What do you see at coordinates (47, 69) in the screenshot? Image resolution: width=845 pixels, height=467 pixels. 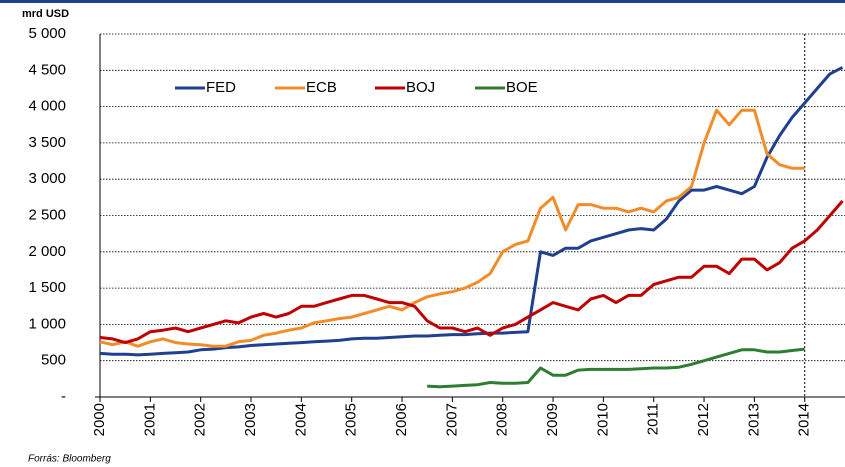 I see `y-tick-label: 4 500` at bounding box center [47, 69].